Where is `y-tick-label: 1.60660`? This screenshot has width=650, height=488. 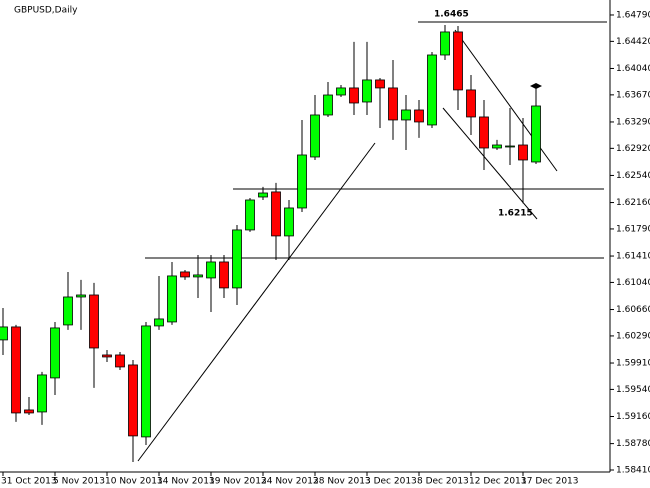 y-tick-label: 1.60660 is located at coordinates (633, 310).